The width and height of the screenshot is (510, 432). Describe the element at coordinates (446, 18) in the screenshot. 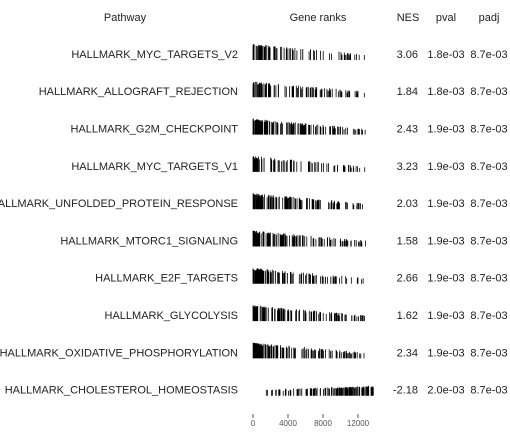

I see `column-header: pval` at that location.